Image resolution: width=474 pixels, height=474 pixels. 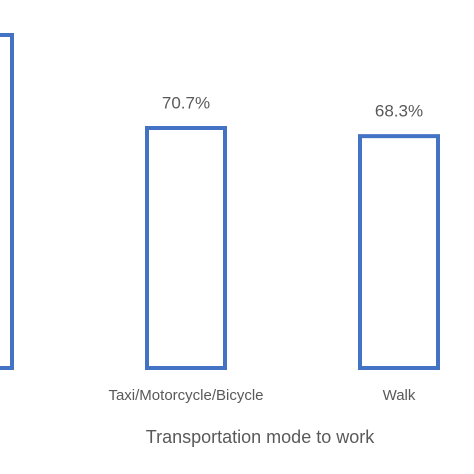 I want to click on x-tick-label: Walk, so click(x=399, y=395).